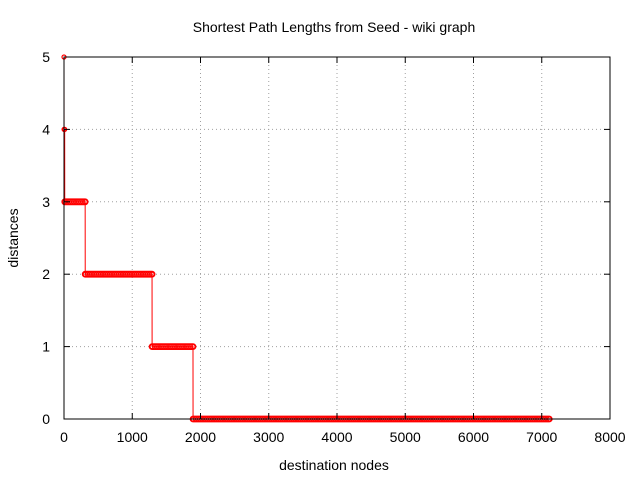  I want to click on y-tick-label: 2, so click(46, 274).